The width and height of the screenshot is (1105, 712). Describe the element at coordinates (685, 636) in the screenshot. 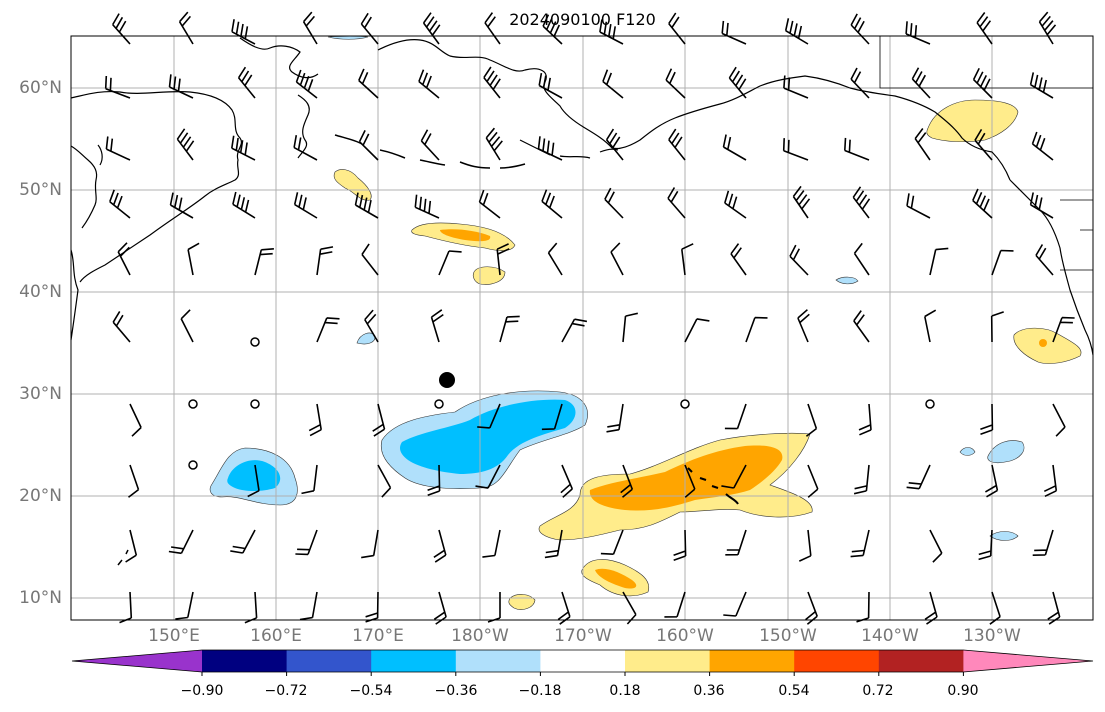

I see `lon-label: 160°W` at that location.